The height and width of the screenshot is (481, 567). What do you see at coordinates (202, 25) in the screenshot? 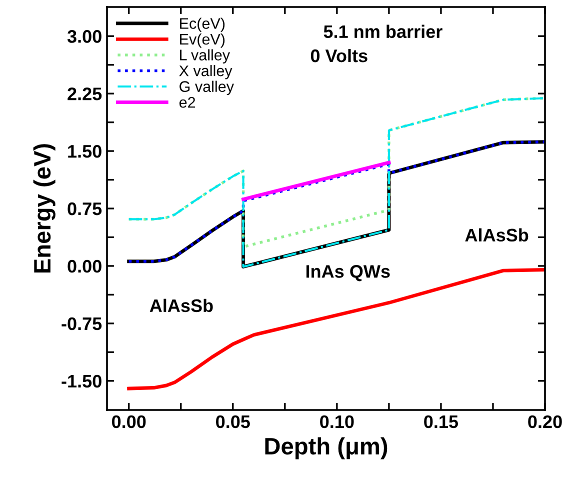
I see `legend-label: Ec(eV)` at bounding box center [202, 25].